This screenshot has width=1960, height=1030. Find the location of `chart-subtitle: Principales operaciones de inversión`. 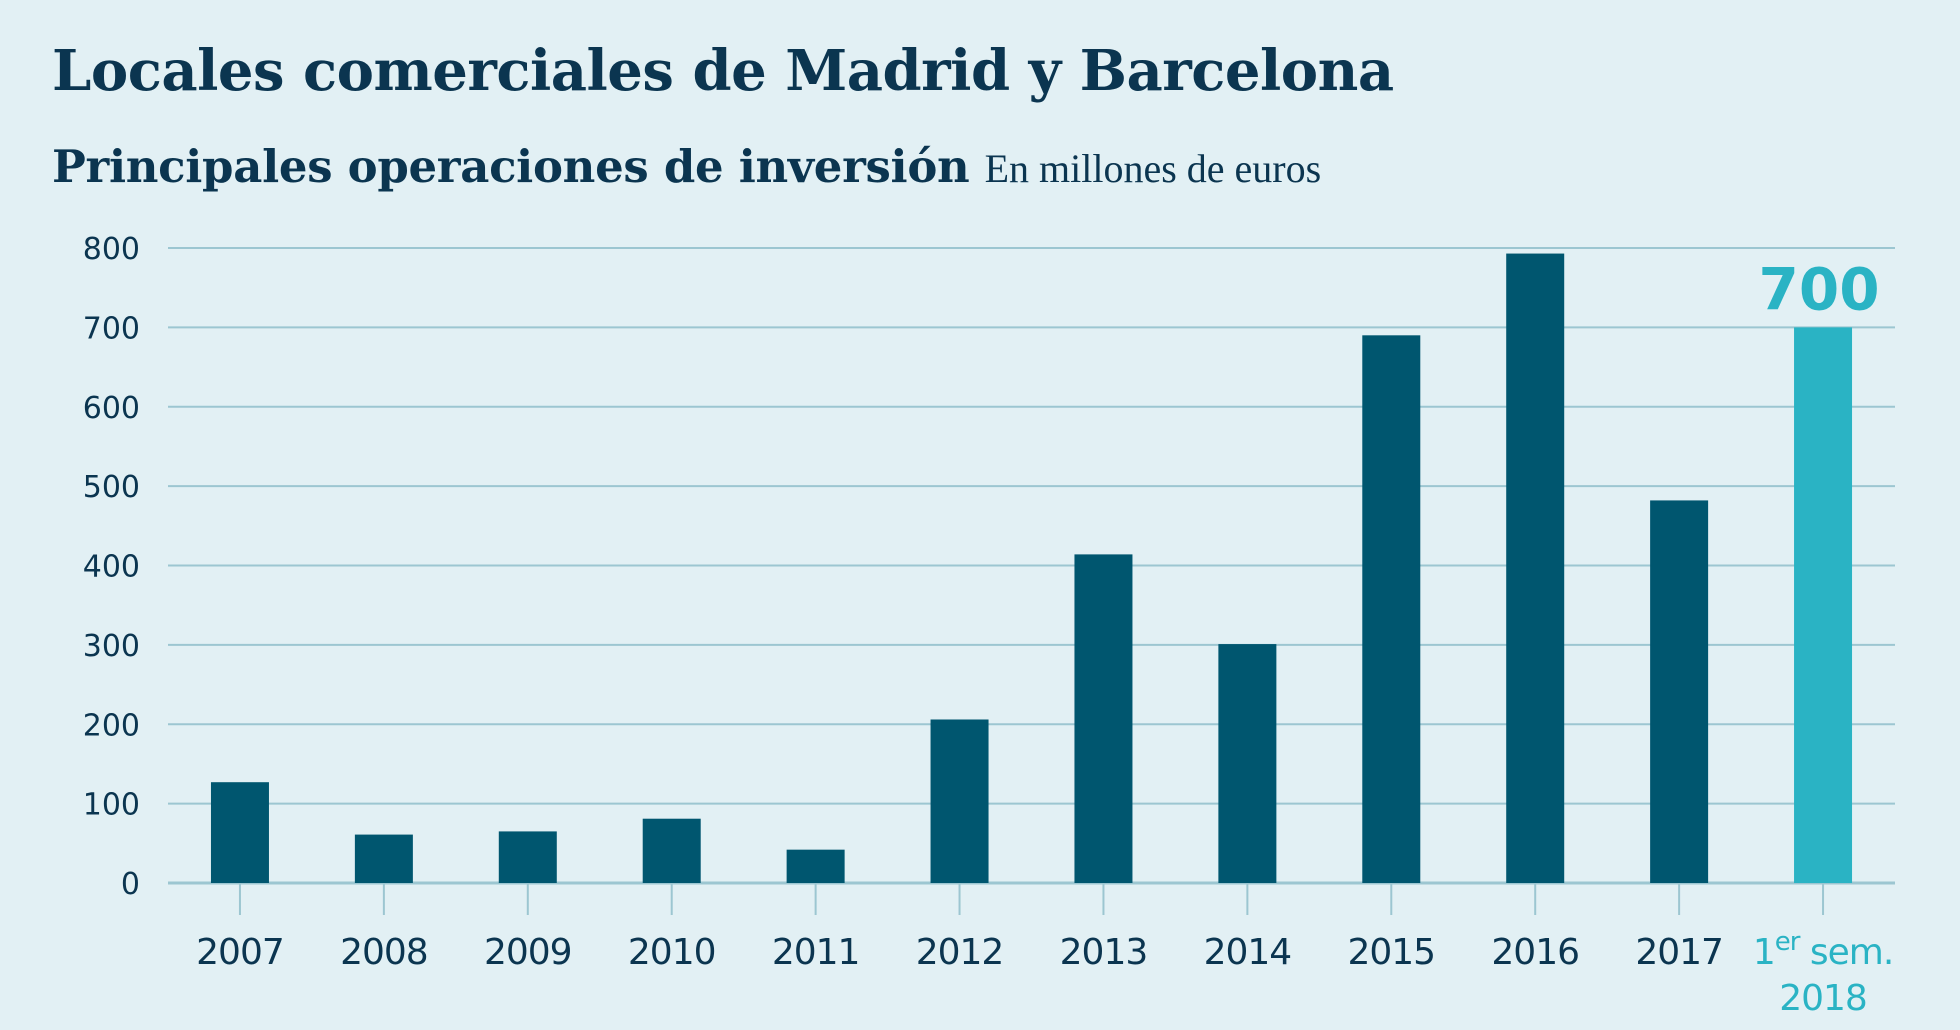

chart-subtitle: Principales operaciones de inversión is located at coordinates (511, 166).